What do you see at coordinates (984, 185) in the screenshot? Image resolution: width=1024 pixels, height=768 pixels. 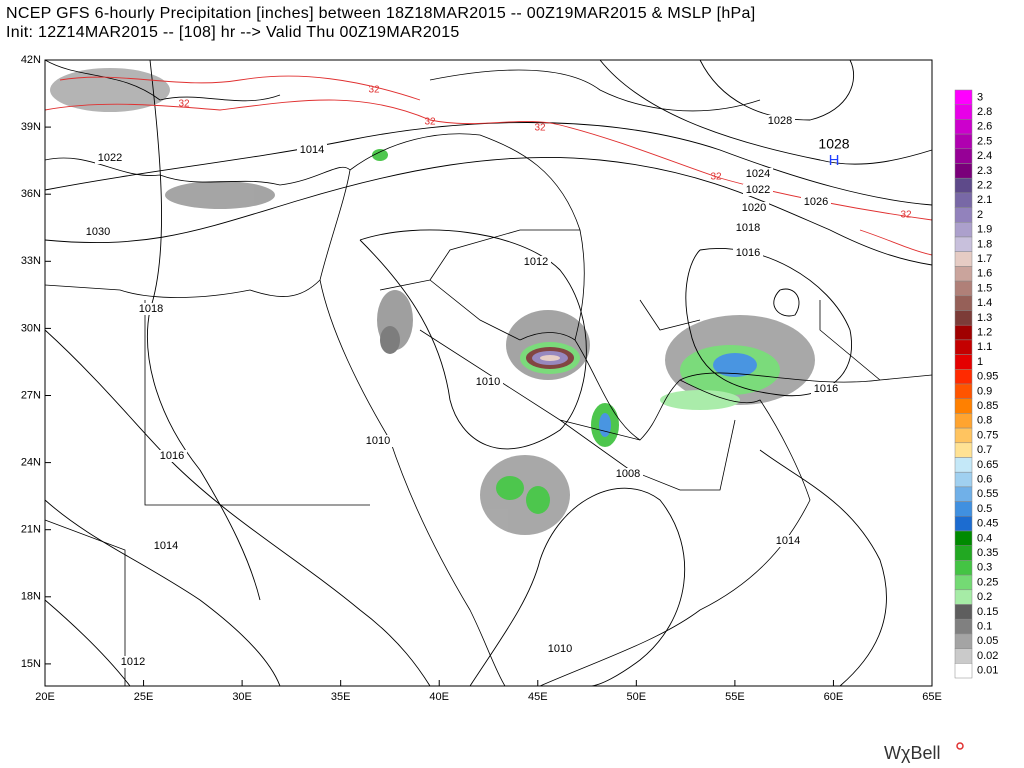 I see `colorbar-label: 2.2` at bounding box center [984, 185].